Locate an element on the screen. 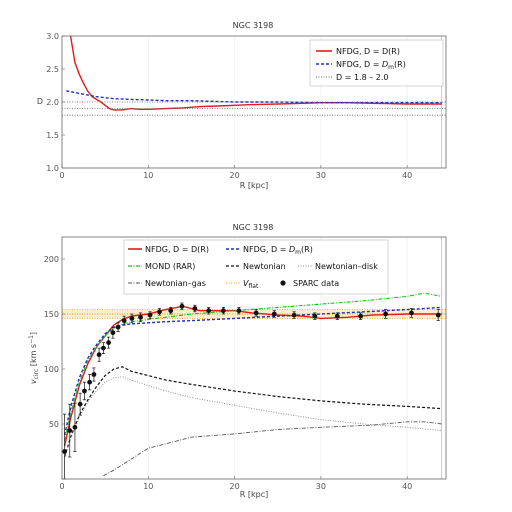 This screenshot has width=512, height=512. top-legend-box is located at coordinates (376, 63).